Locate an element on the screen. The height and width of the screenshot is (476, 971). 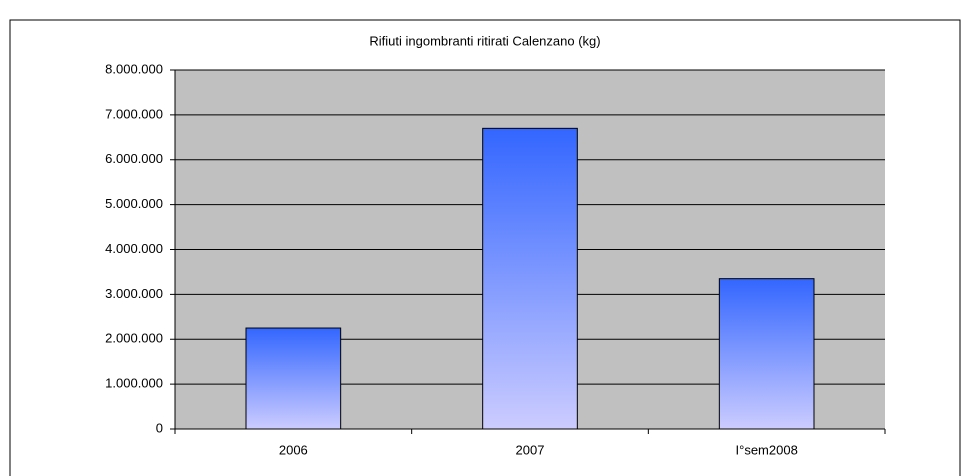
y-tick-label: 7.000.000 is located at coordinates (134, 113).